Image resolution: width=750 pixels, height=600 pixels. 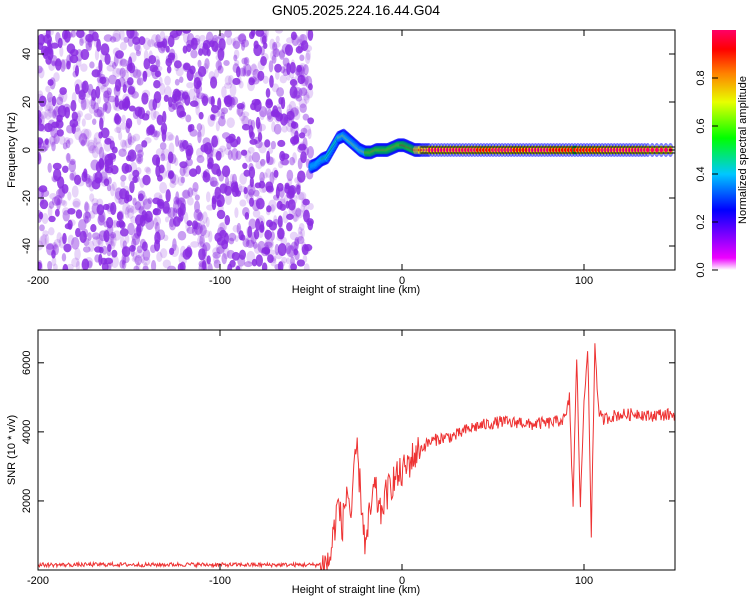 I want to click on spectrogram-x-tick-label: -200, so click(x=38, y=281).